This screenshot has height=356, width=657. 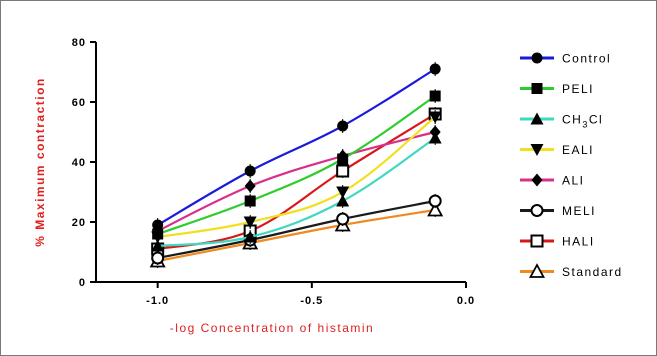 I want to click on legend-item: HALI, so click(x=557, y=241).